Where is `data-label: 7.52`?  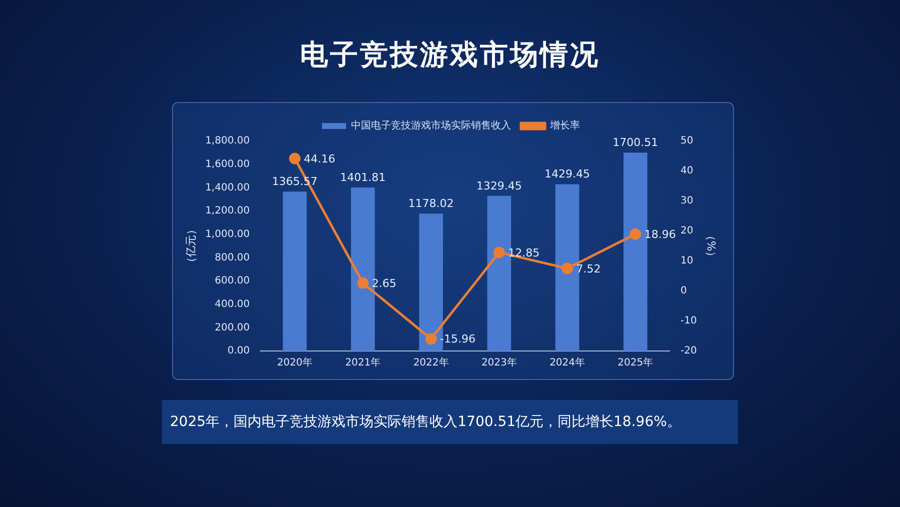
data-label: 7.52 is located at coordinates (588, 269).